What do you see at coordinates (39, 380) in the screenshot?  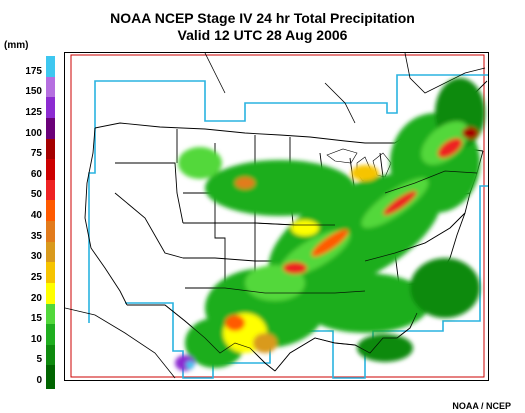 I see `legend-label: 0` at bounding box center [39, 380].